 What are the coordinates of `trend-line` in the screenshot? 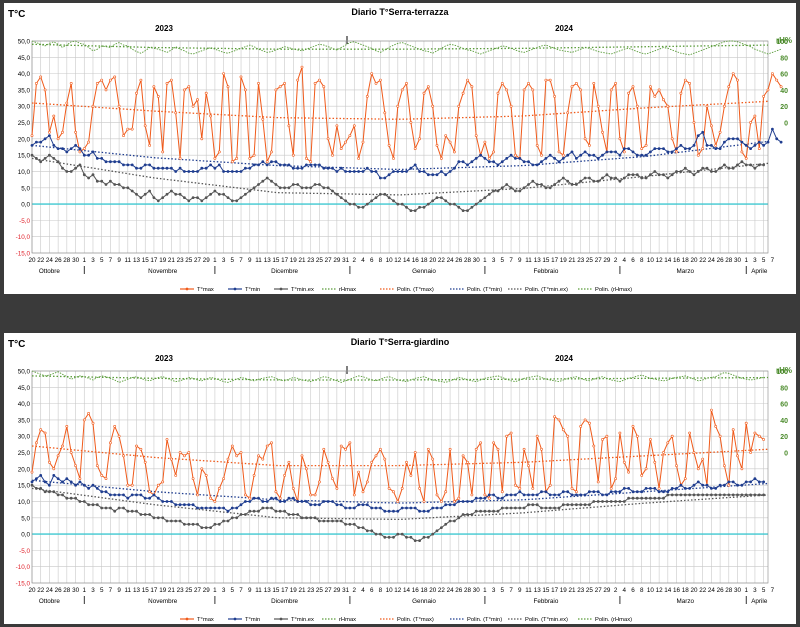 It's located at (400, 504).